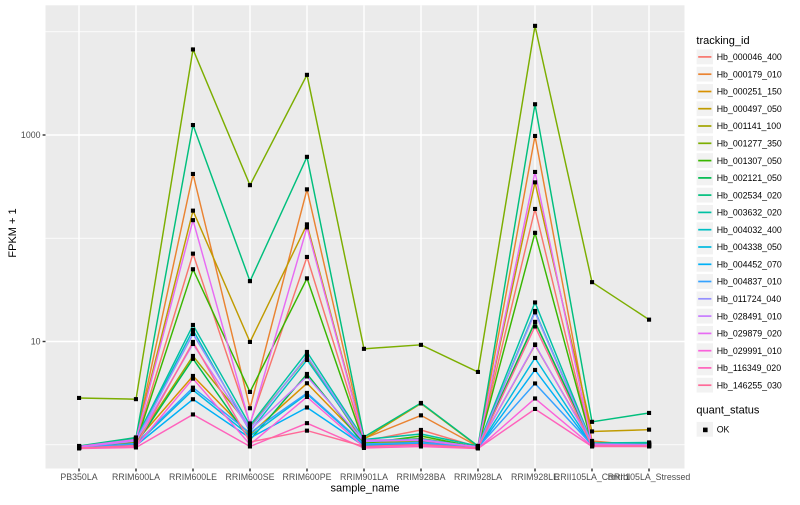 Image resolution: width=800 pixels, height=505 pixels. What do you see at coordinates (749, 126) in the screenshot?
I see `svg-text: Hb_001141_100` at bounding box center [749, 126].